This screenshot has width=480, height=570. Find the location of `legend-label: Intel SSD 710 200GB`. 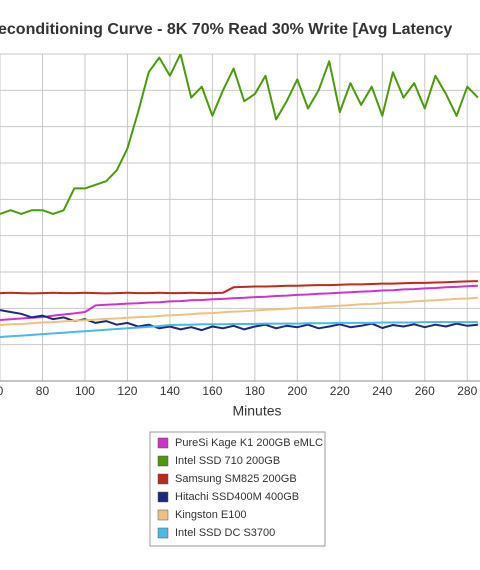

legend-label: Intel SSD 710 200GB is located at coordinates (227, 461).